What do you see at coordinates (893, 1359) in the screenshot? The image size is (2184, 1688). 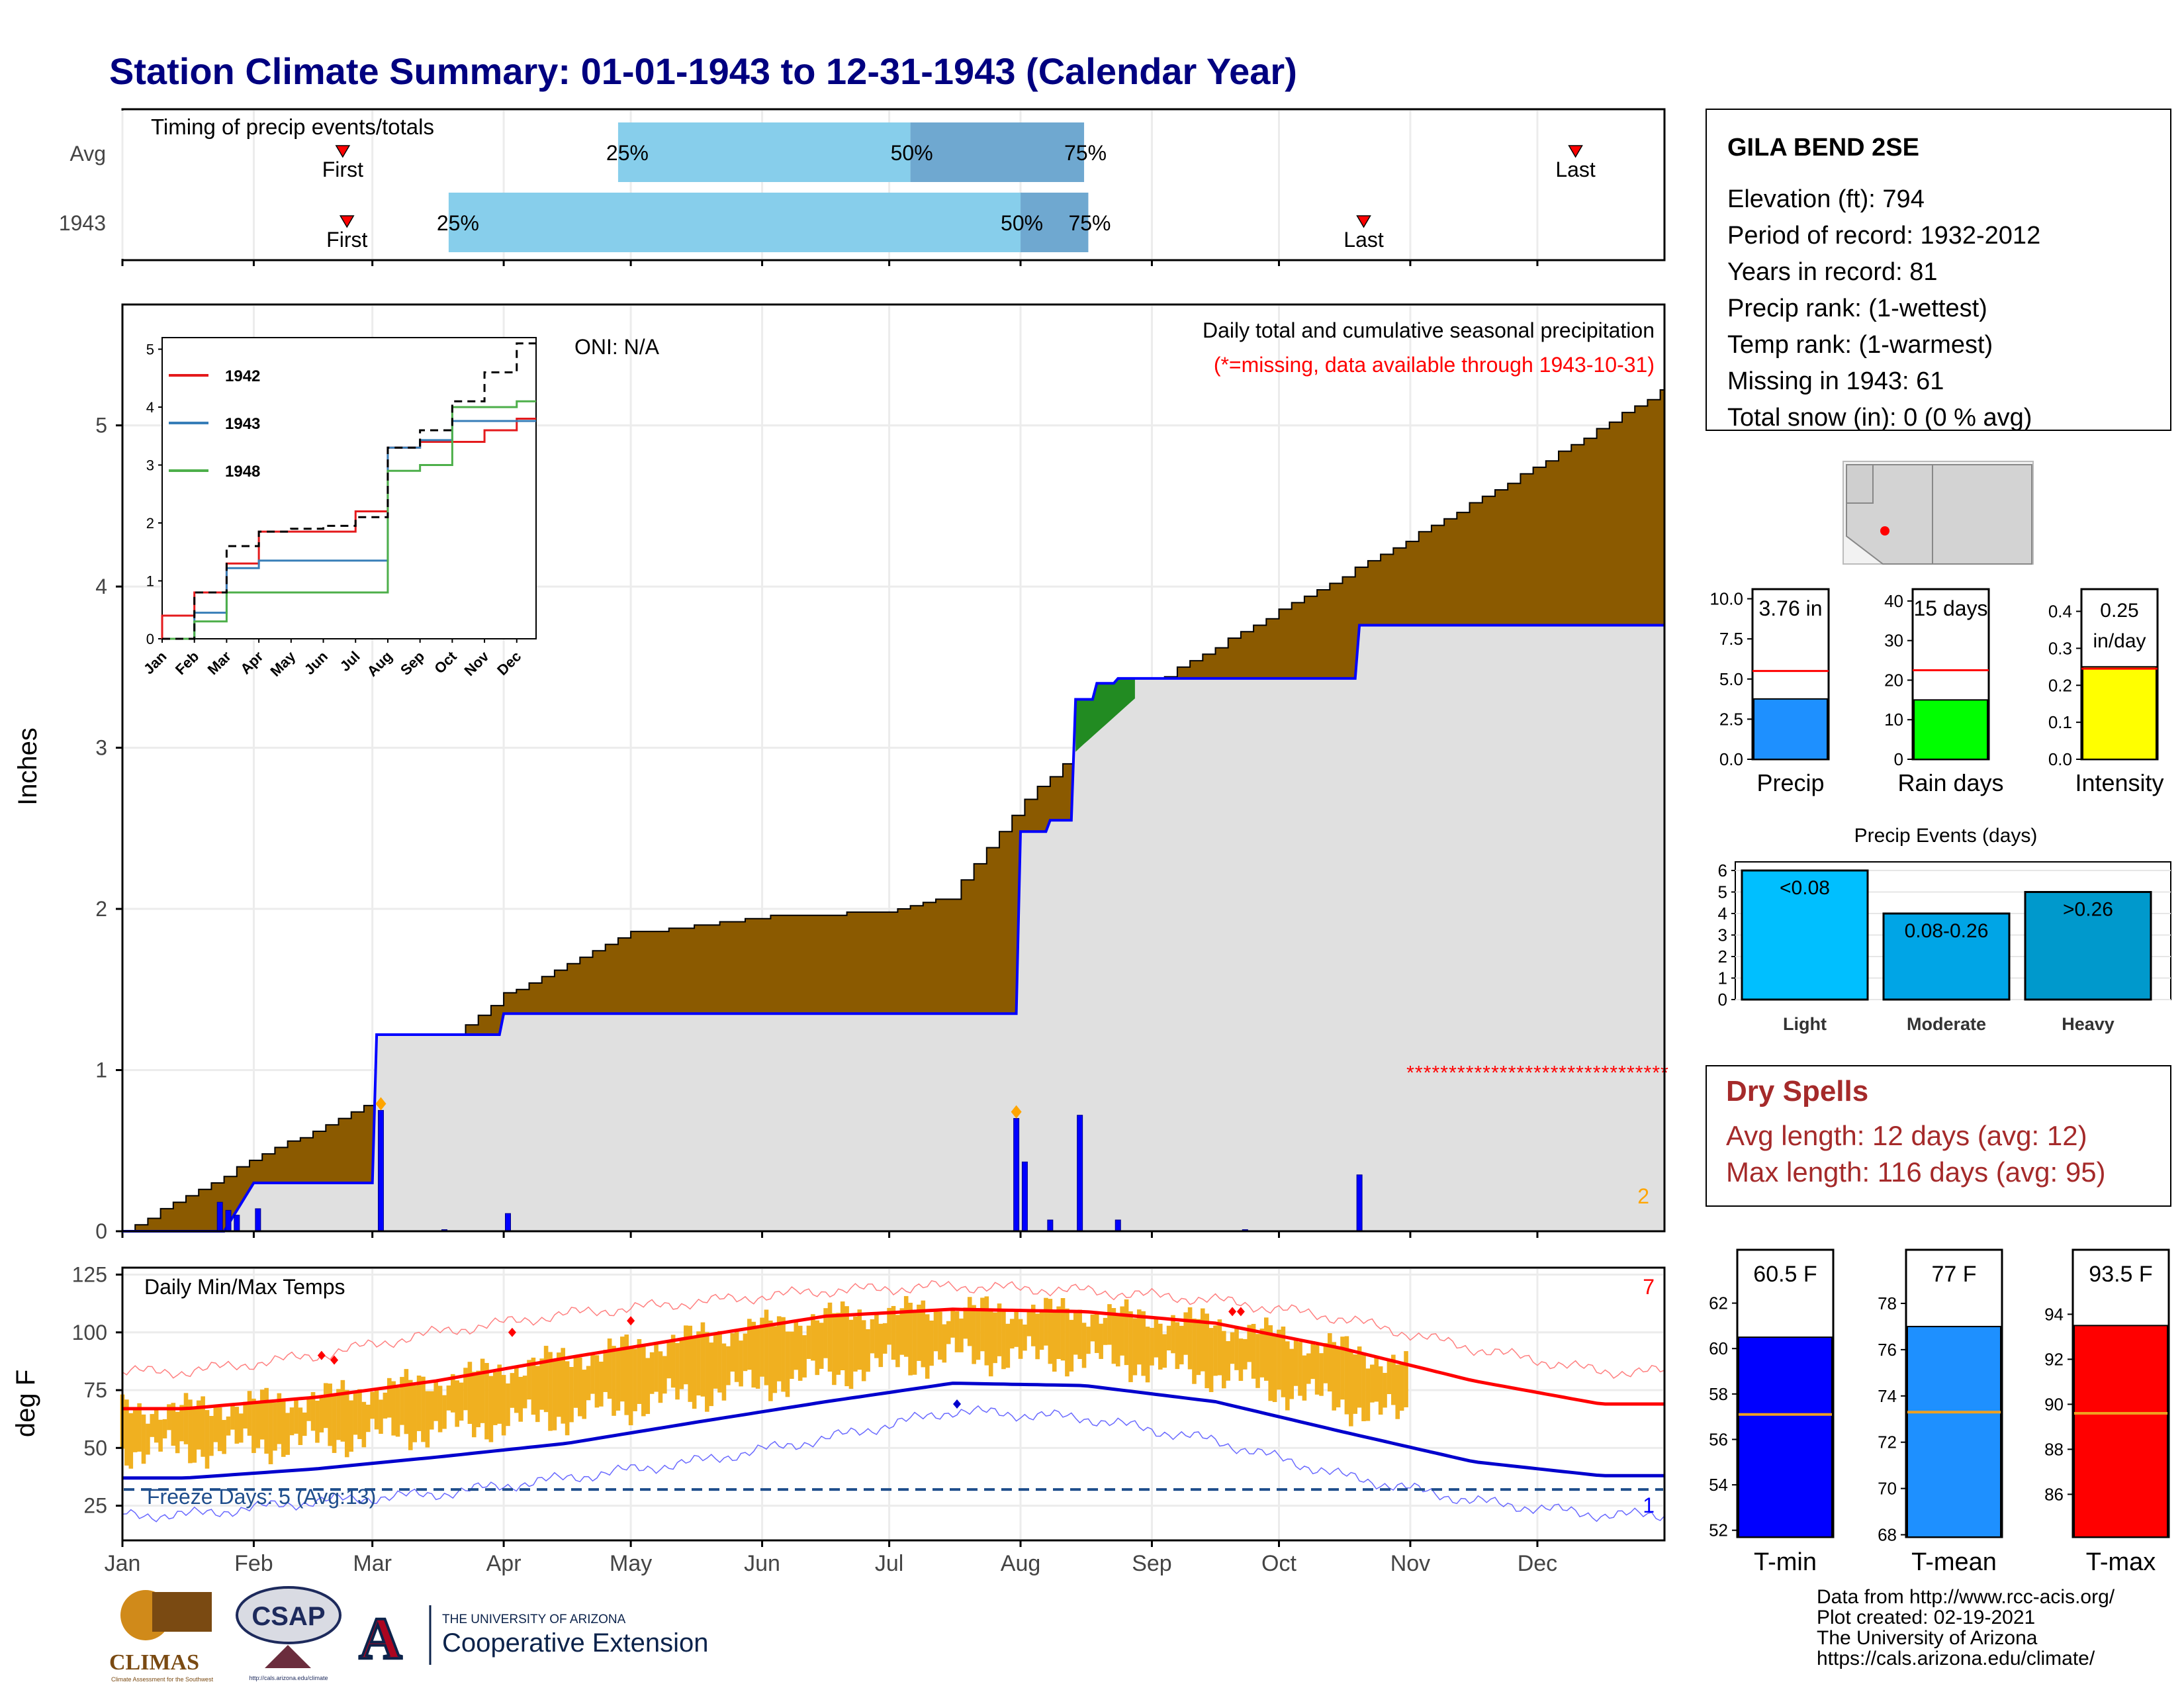 I see `normal-max-line` at bounding box center [893, 1359].